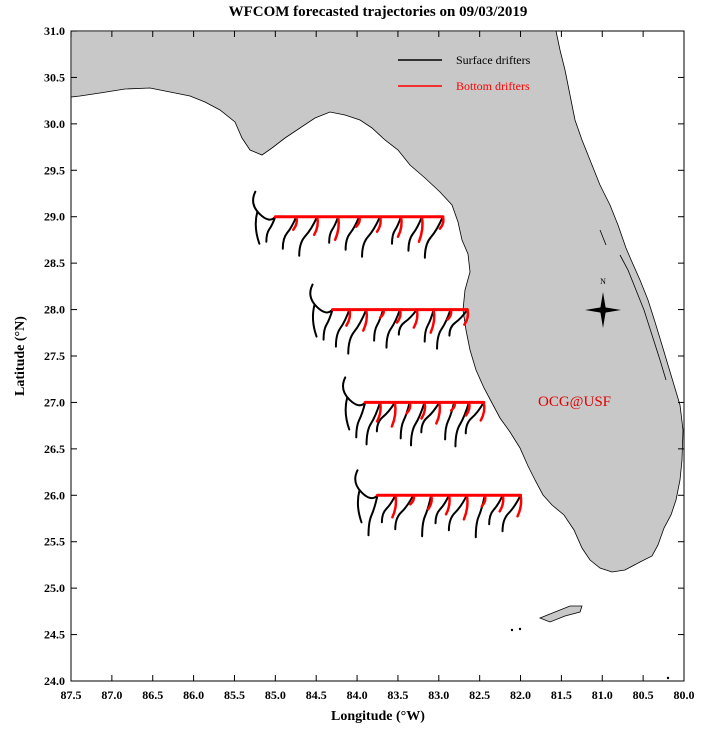 The width and height of the screenshot is (713, 756). Describe the element at coordinates (464, 73) in the screenshot. I see `legend: Surface drifters Bottom drifters` at that location.